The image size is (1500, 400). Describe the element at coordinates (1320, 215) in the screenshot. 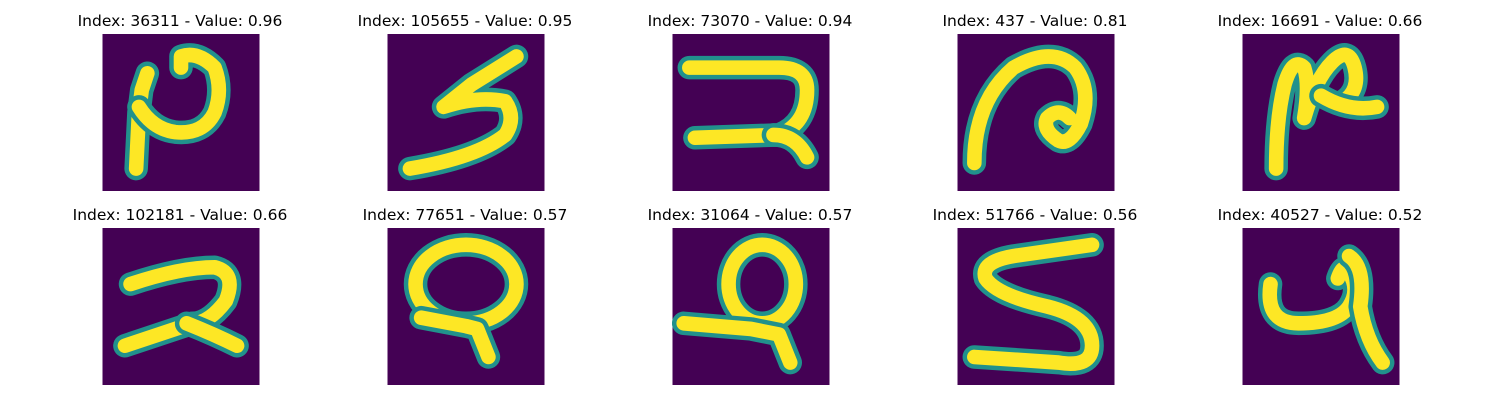

I see `panel-title: Index: 40527 - Value: 0.52` at that location.